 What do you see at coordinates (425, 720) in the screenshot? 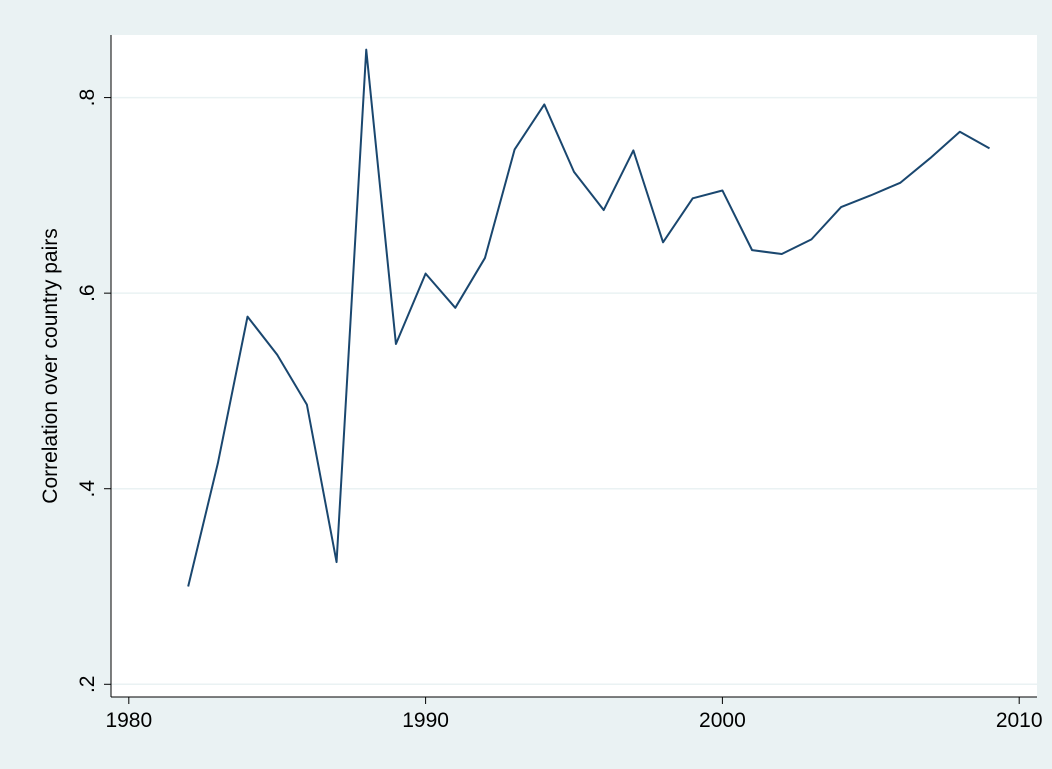
I see `x-tick-label: 1990` at bounding box center [425, 720].